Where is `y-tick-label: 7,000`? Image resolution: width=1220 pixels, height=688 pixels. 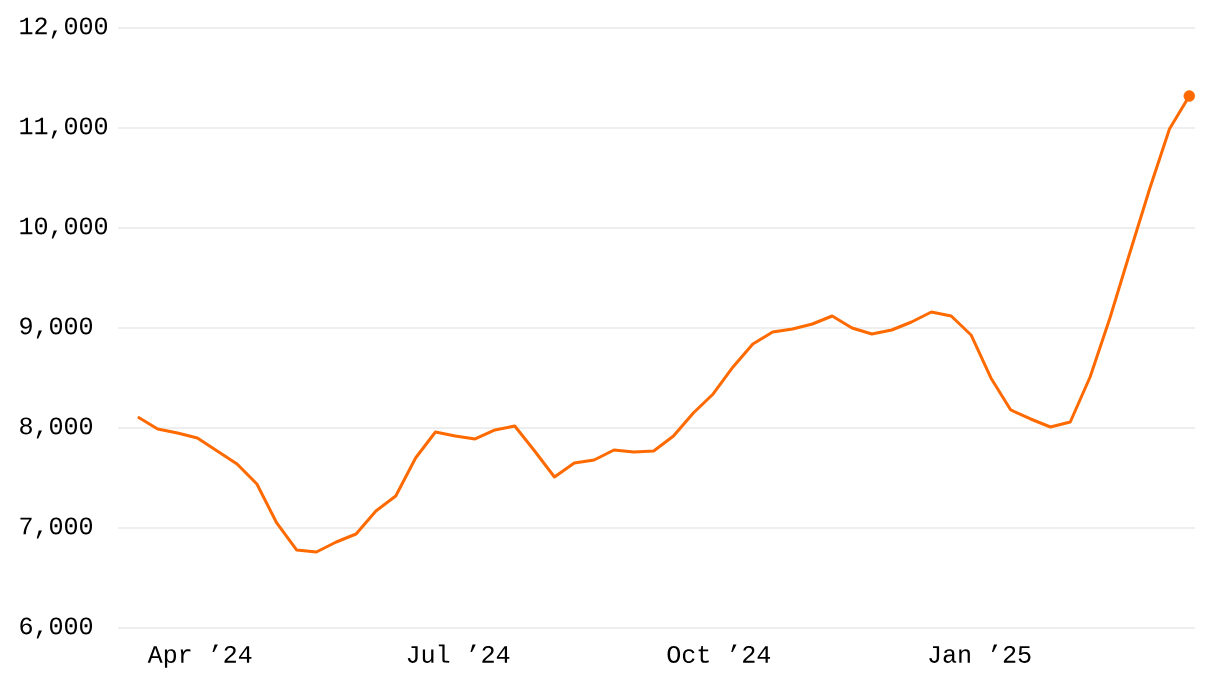
y-tick-label: 7,000 is located at coordinates (56, 528).